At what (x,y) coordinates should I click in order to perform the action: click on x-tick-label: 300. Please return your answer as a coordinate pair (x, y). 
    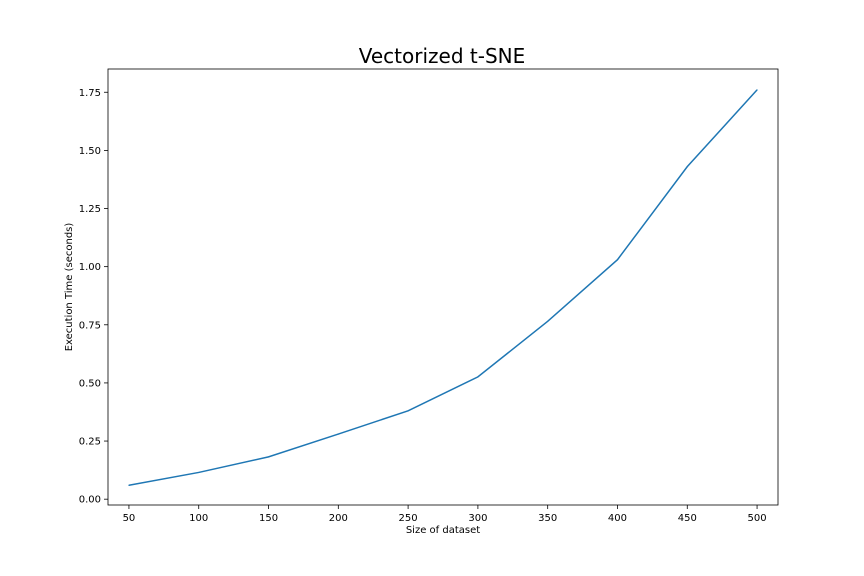
    Looking at the image, I should click on (477, 518).